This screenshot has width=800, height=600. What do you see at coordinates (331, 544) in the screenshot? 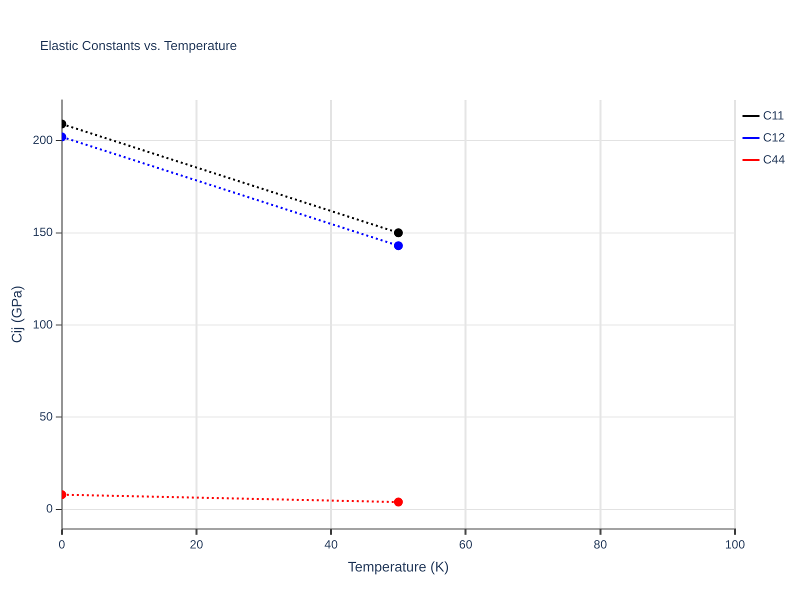
I see `x-tick-label: 40` at bounding box center [331, 544].